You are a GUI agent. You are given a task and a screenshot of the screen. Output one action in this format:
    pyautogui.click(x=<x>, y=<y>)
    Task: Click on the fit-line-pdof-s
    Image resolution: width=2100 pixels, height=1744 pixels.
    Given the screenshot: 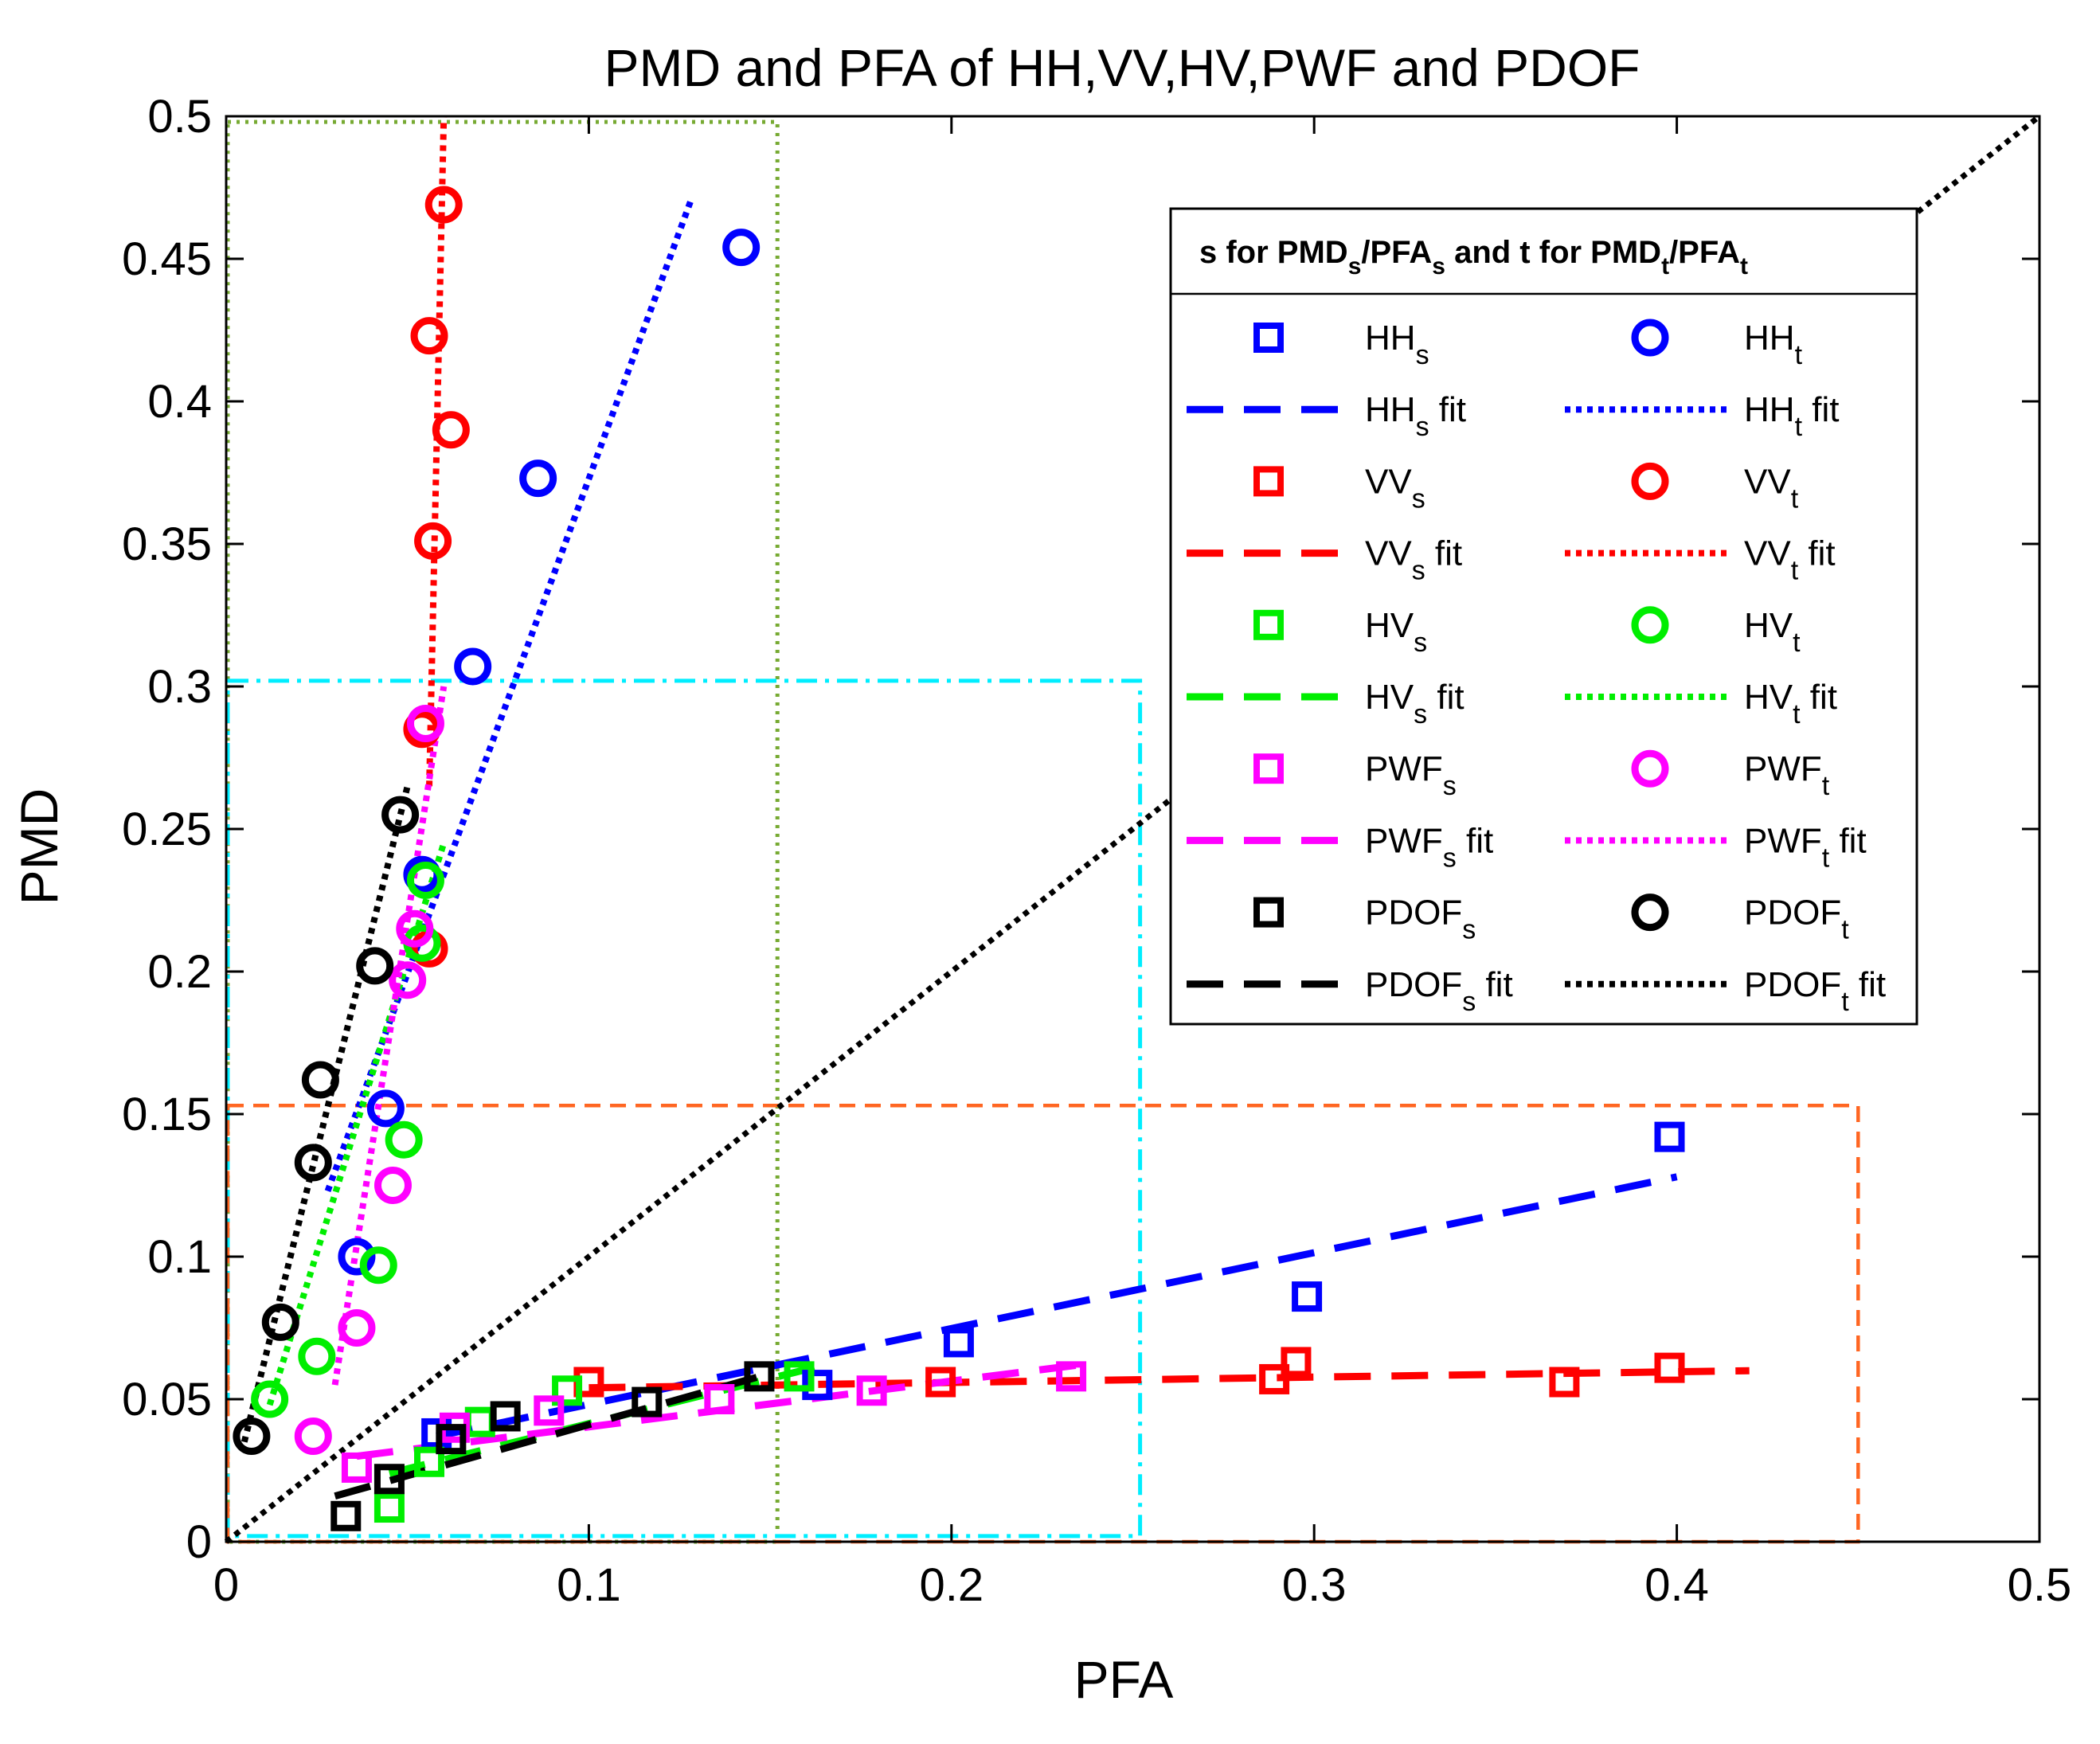 What is the action you would take?
    pyautogui.click(x=553, y=1435)
    